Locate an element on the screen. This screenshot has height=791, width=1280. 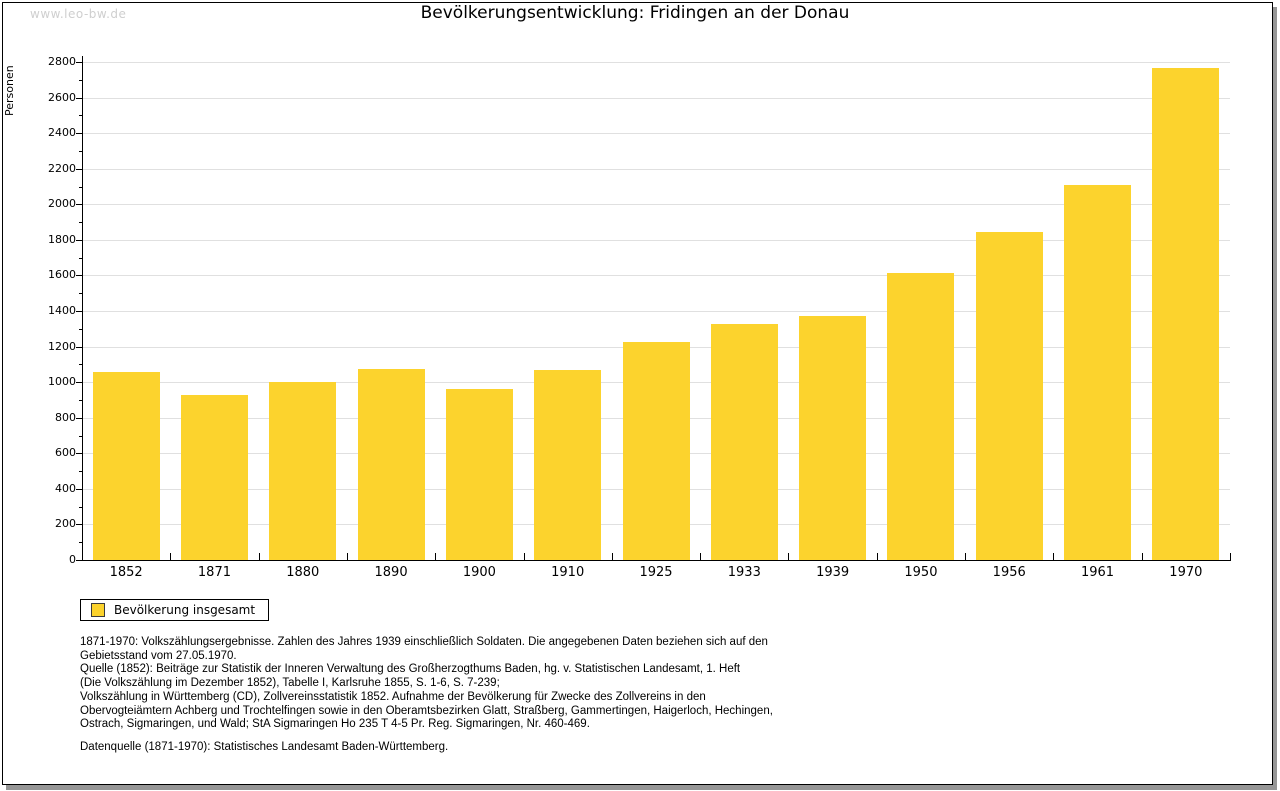
x-tick-label: 1956 is located at coordinates (1009, 572).